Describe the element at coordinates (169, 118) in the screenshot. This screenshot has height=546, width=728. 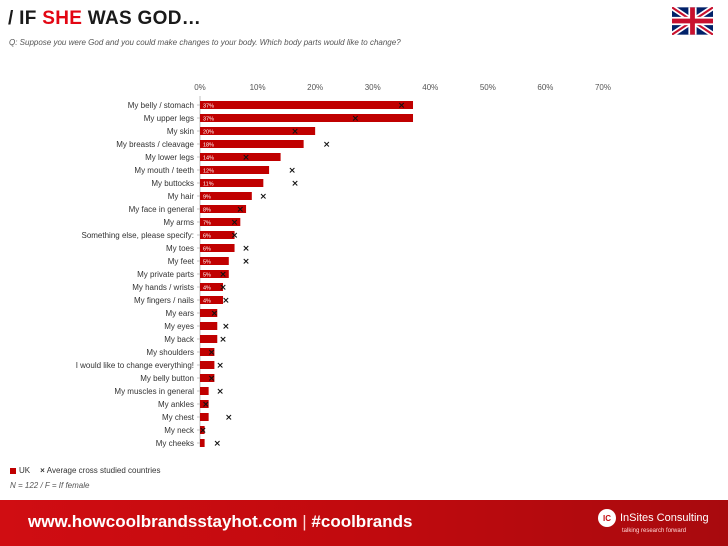
I see `category-label: My upper legs` at that location.